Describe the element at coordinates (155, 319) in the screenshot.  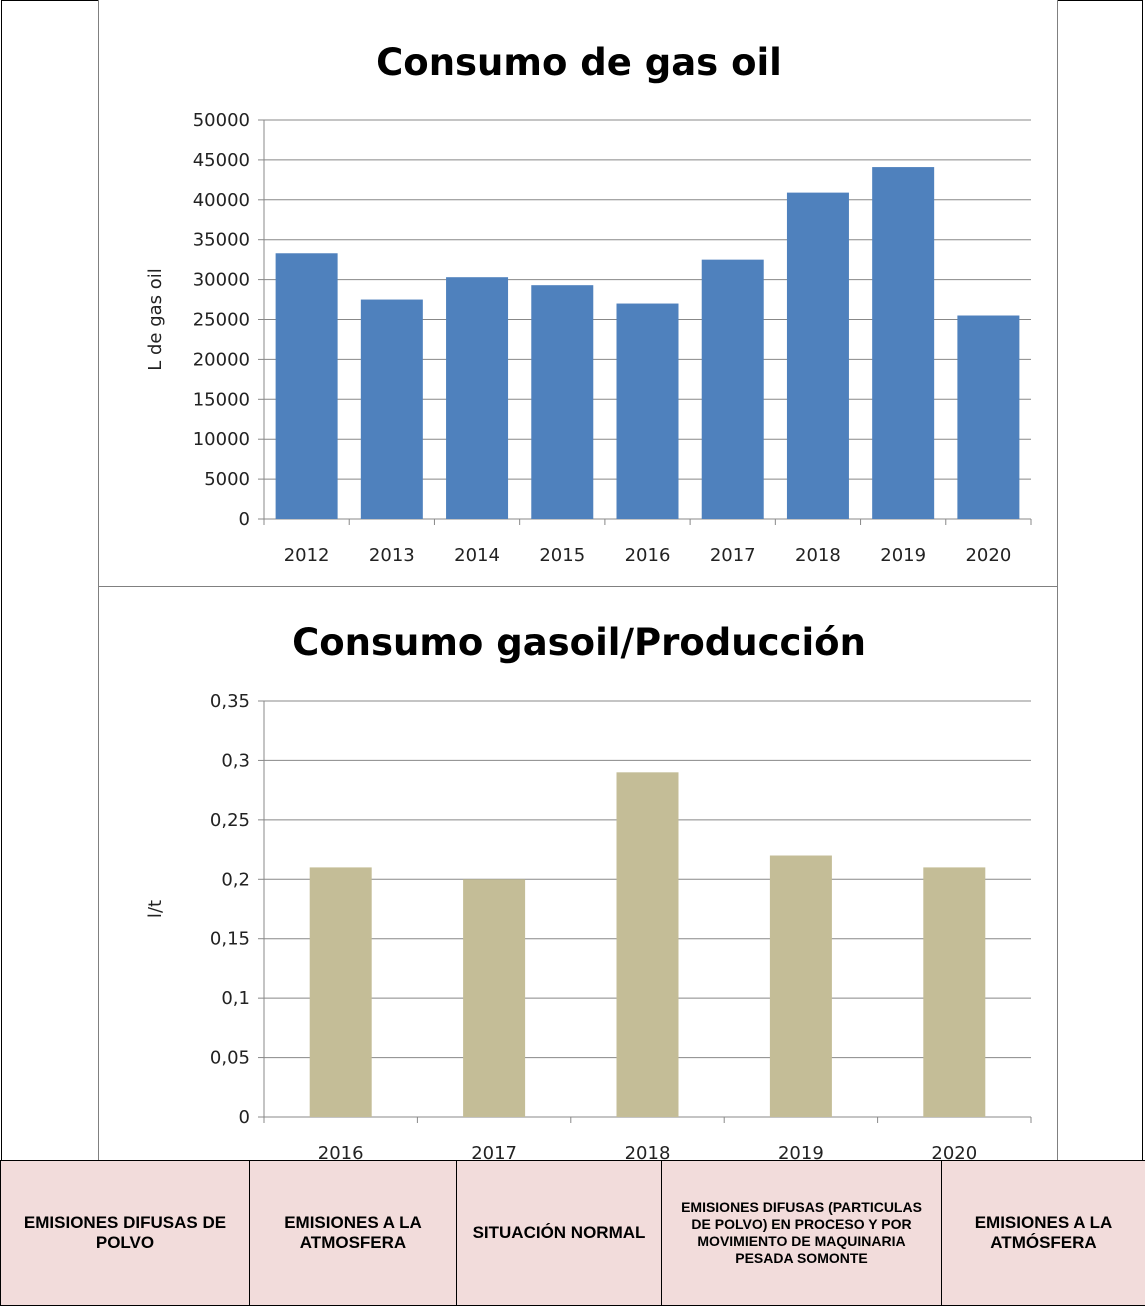
I see `y-axis-label: L de gas oil` at that location.